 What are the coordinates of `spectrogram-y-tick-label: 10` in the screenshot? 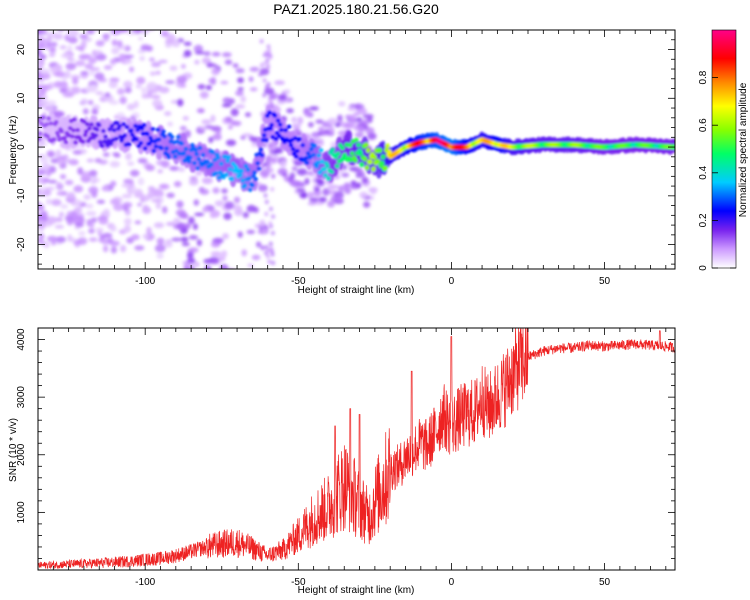 It's located at (21, 98).